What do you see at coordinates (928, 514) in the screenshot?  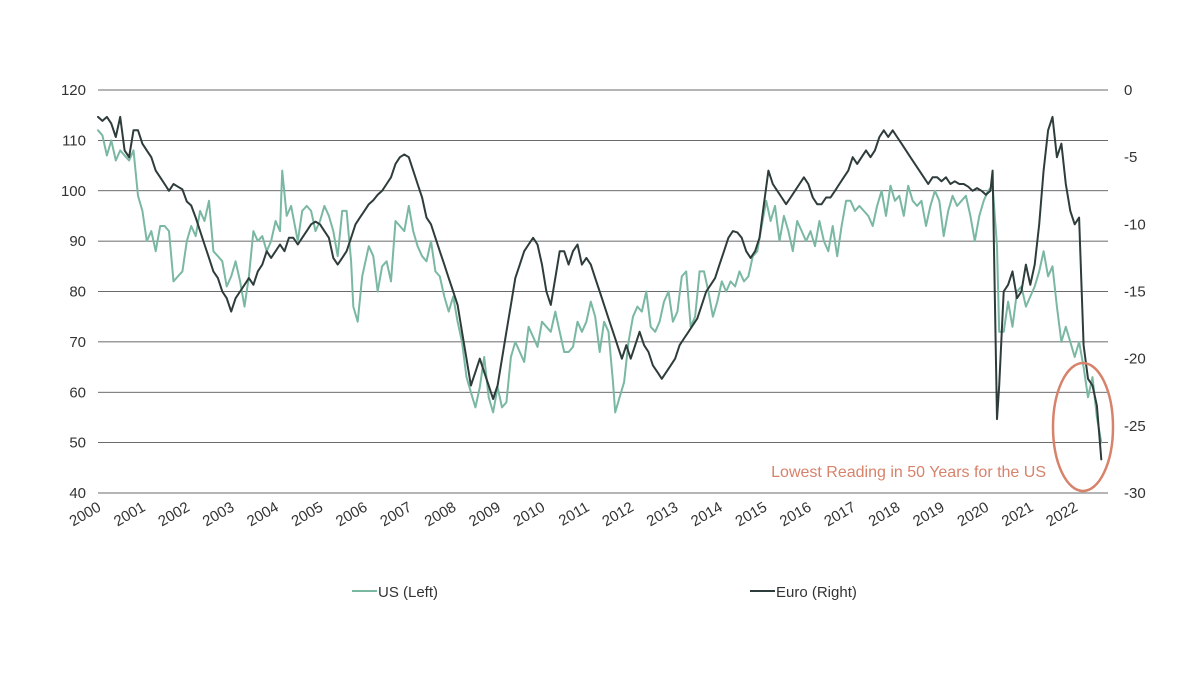 I see `x-tick-label: 2019` at bounding box center [928, 514].